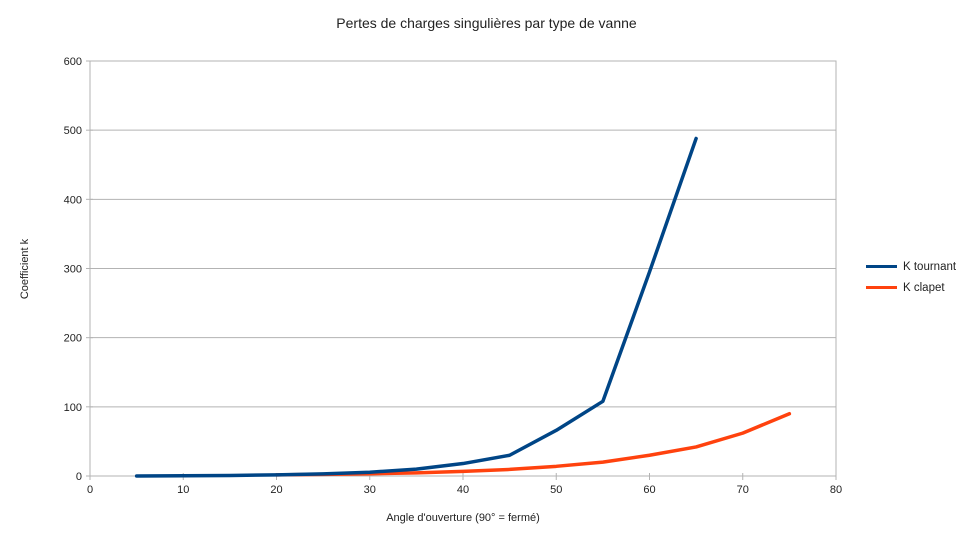  I want to click on y-axis-title: Coefficient k, so click(25, 269).